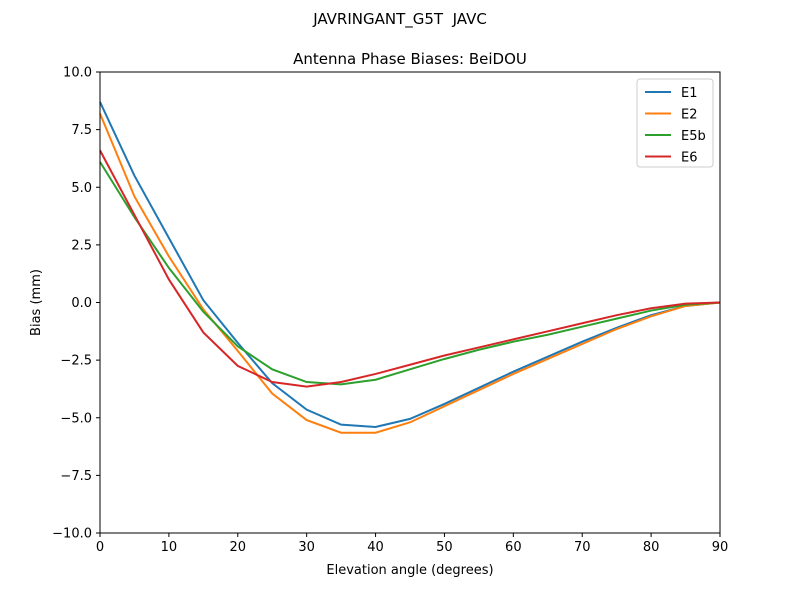 The height and width of the screenshot is (604, 800). What do you see at coordinates (81, 130) in the screenshot?
I see `y-tick-label: 7.5` at bounding box center [81, 130].